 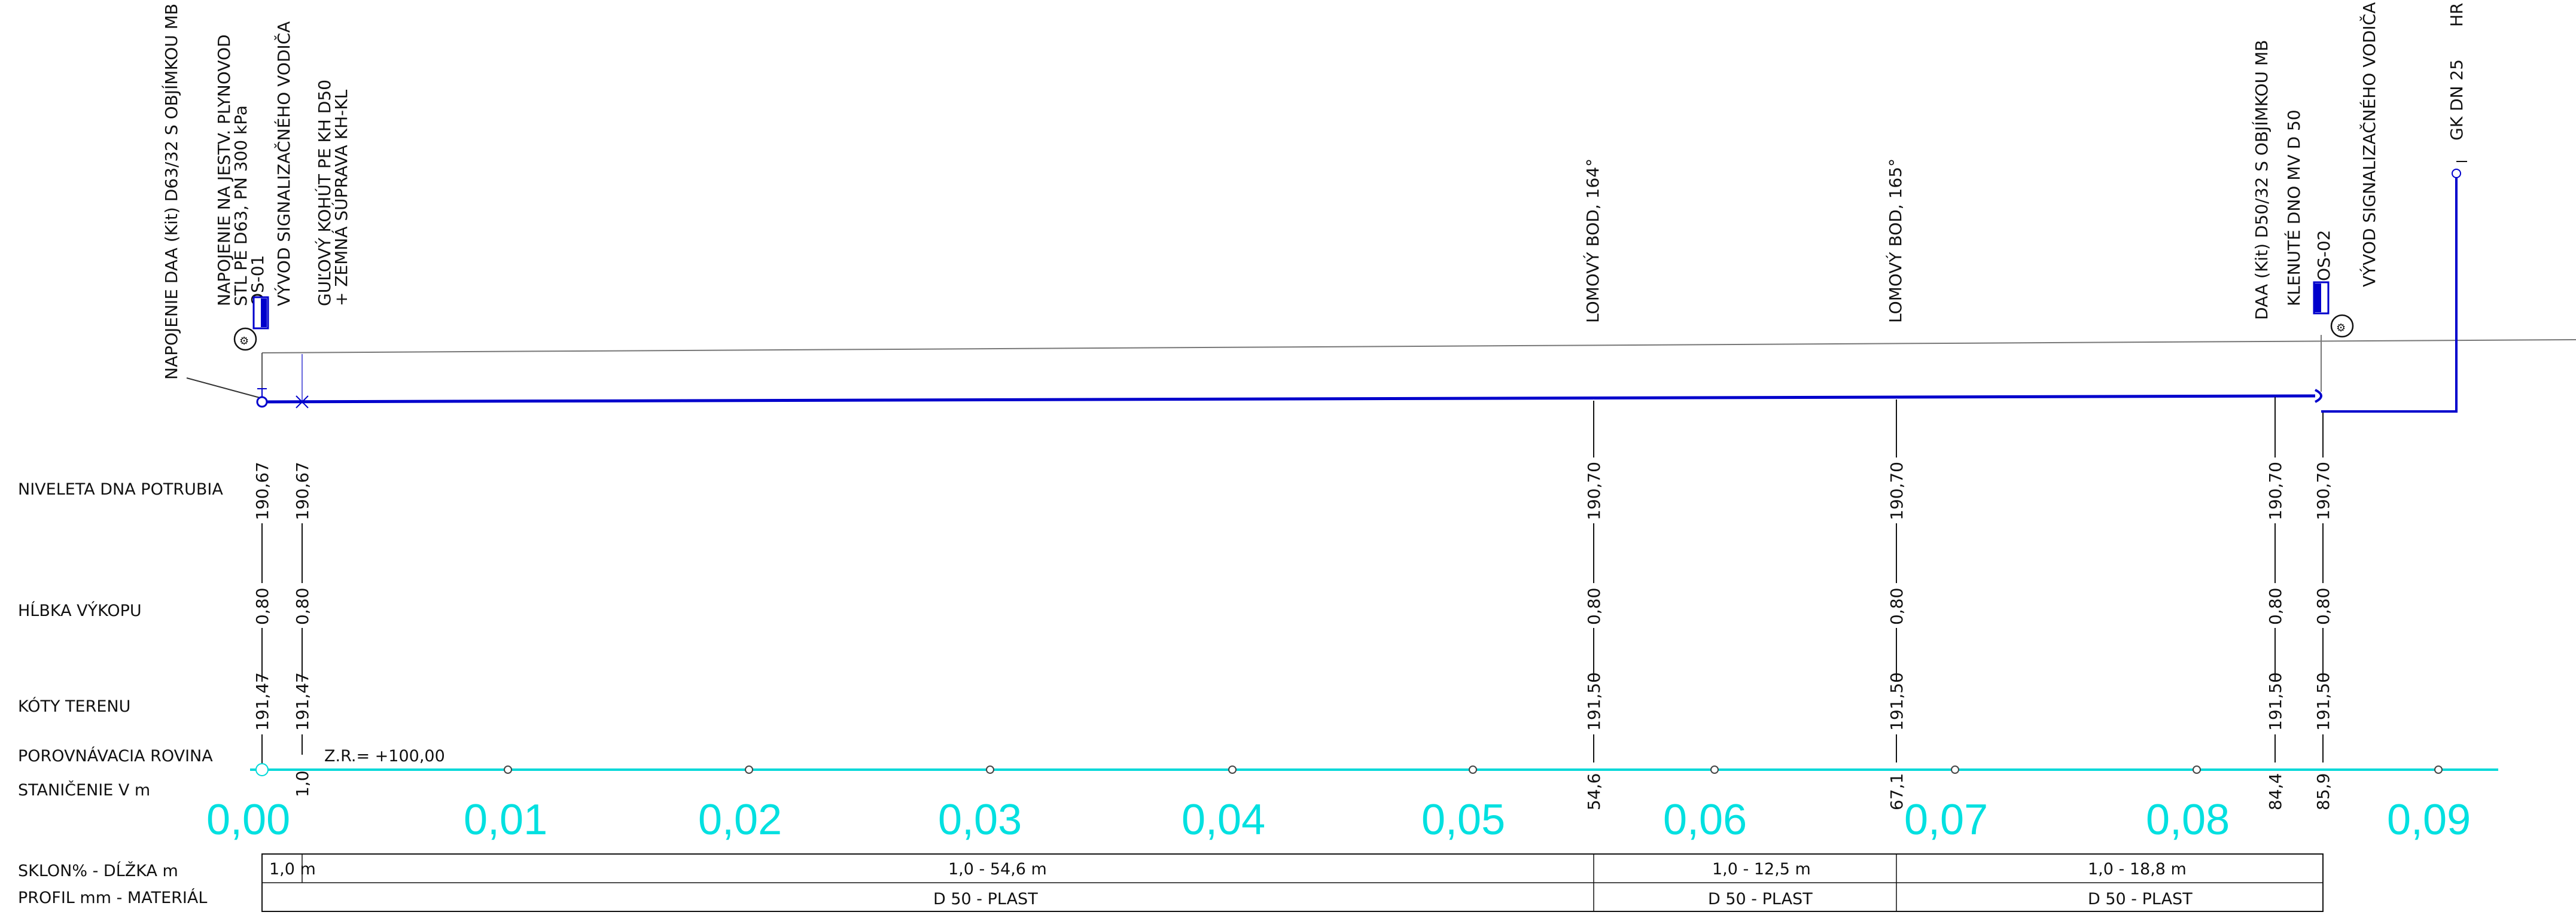 What do you see at coordinates (74, 706) in the screenshot?
I see `row-label-koty: KÓTY TERENU` at bounding box center [74, 706].